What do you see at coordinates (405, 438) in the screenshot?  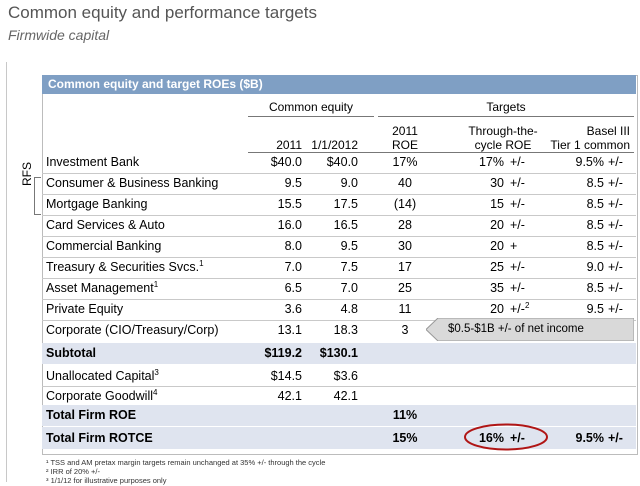 I see `total-rotce-roe: 15%` at bounding box center [405, 438].